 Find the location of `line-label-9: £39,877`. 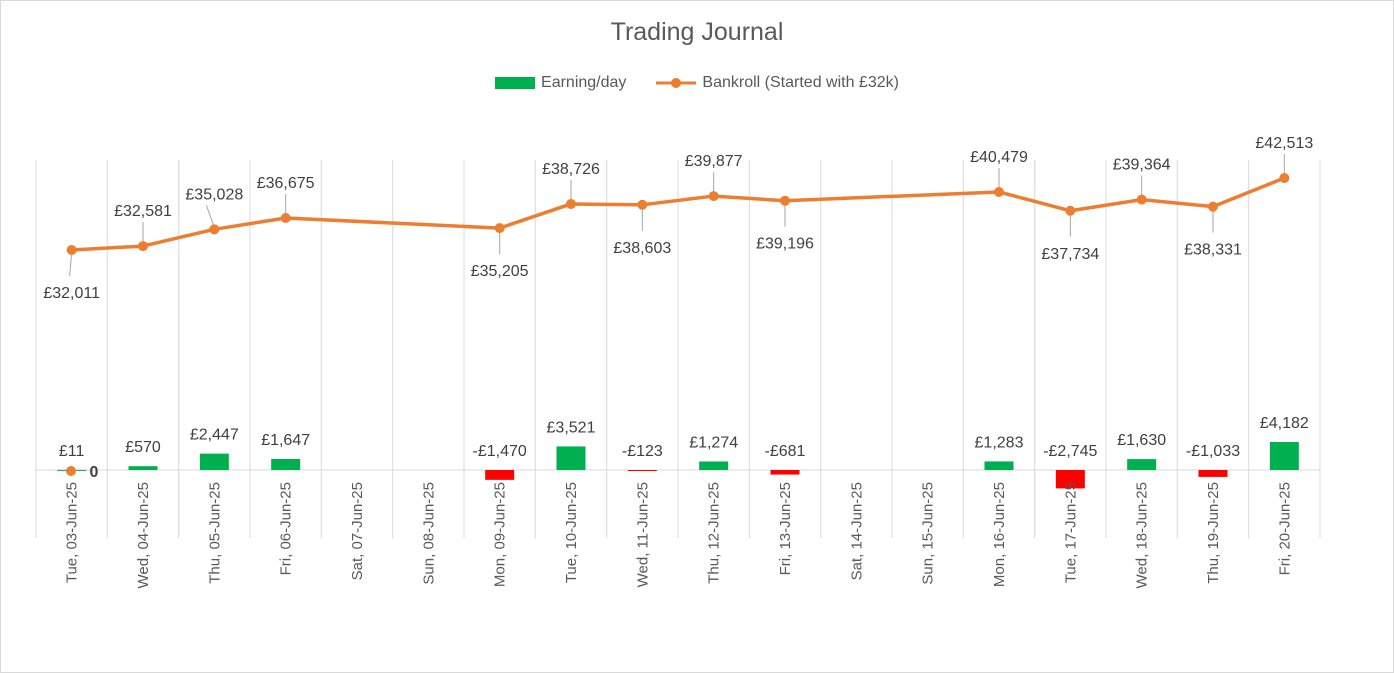

line-label-9: £39,877 is located at coordinates (714, 161).